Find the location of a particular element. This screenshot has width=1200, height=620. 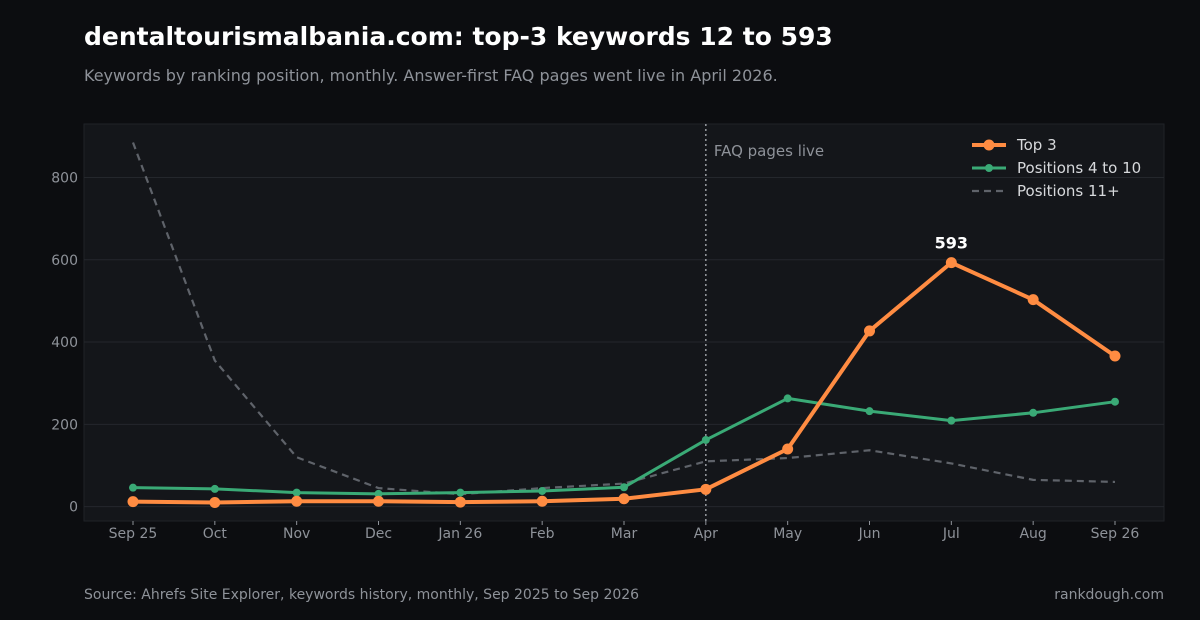

legend: Top 3 Positions 4 to 10 Positions 11+ is located at coordinates (1056, 168).